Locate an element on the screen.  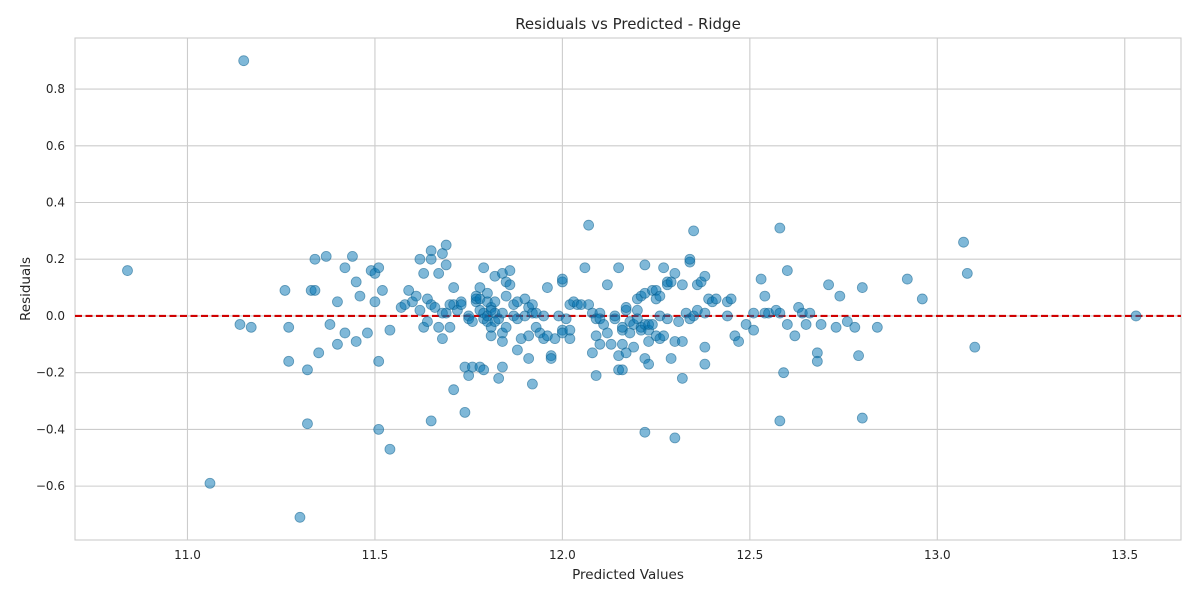
y-tick-label: 0.2 is located at coordinates (55, 259).